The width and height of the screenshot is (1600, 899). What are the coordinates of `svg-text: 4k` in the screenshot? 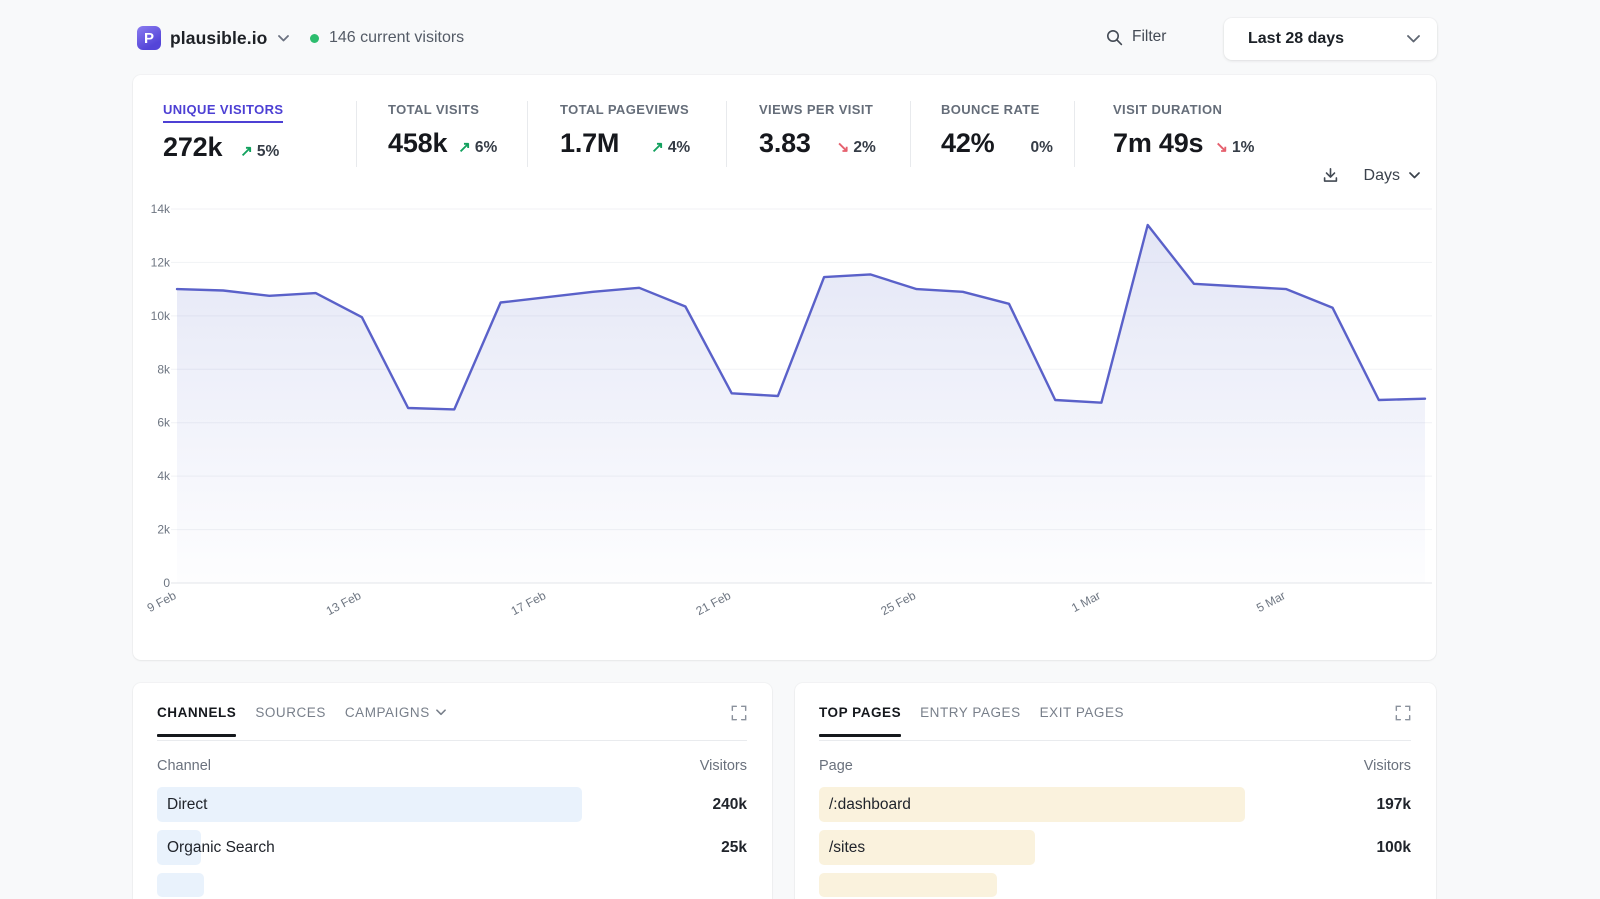 It's located at (164, 476).